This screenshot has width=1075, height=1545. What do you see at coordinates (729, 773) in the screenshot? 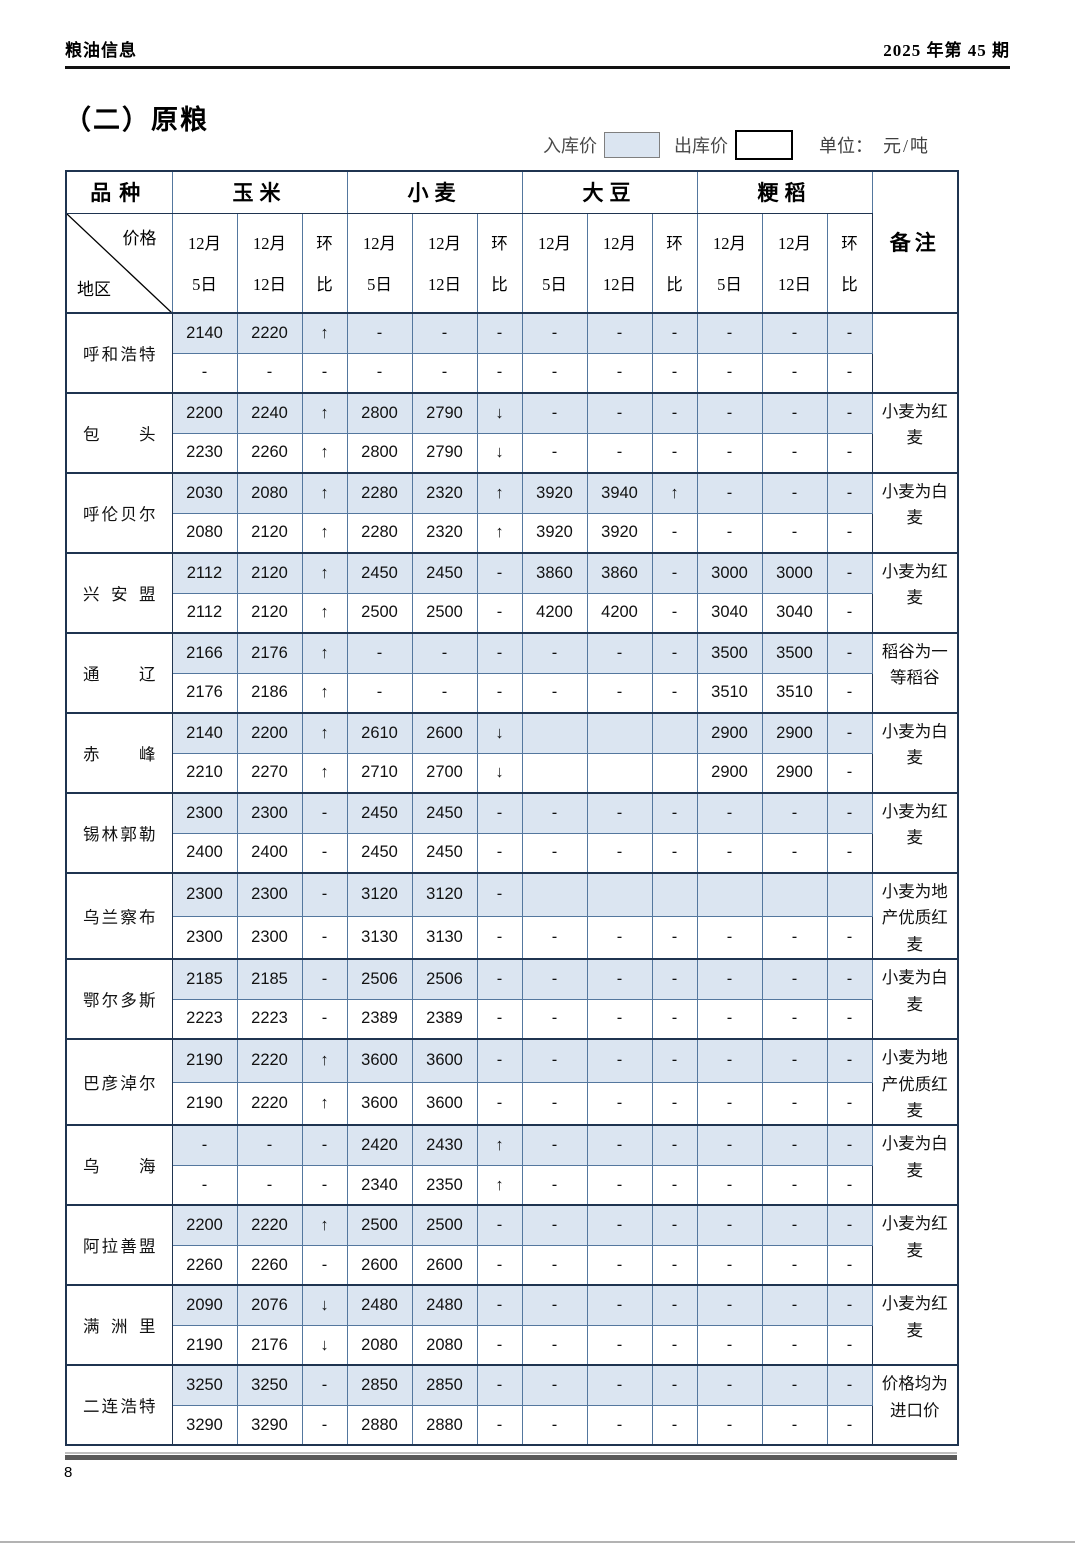
I see `out-price-cell: 2900` at bounding box center [729, 773].